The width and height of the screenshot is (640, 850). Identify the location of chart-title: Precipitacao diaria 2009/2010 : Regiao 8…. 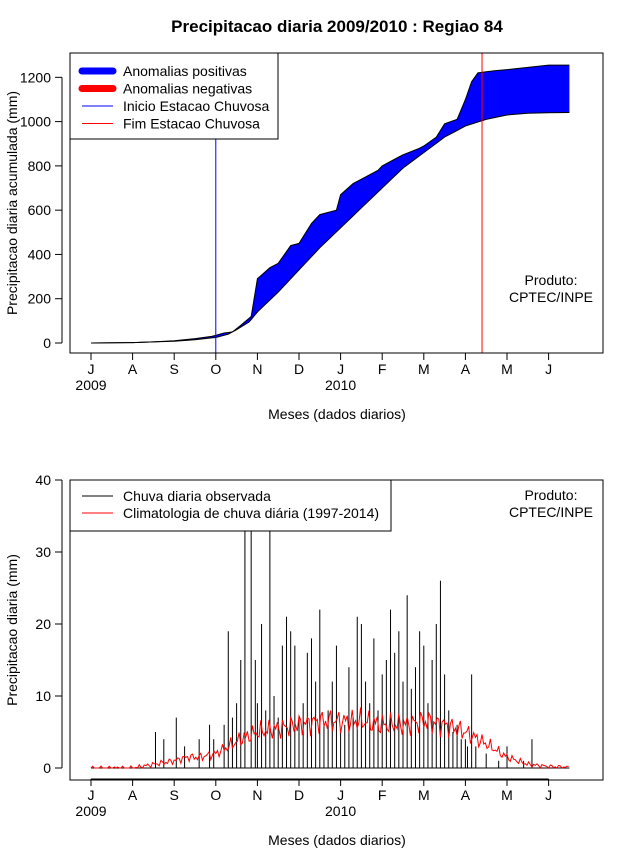
(337, 26).